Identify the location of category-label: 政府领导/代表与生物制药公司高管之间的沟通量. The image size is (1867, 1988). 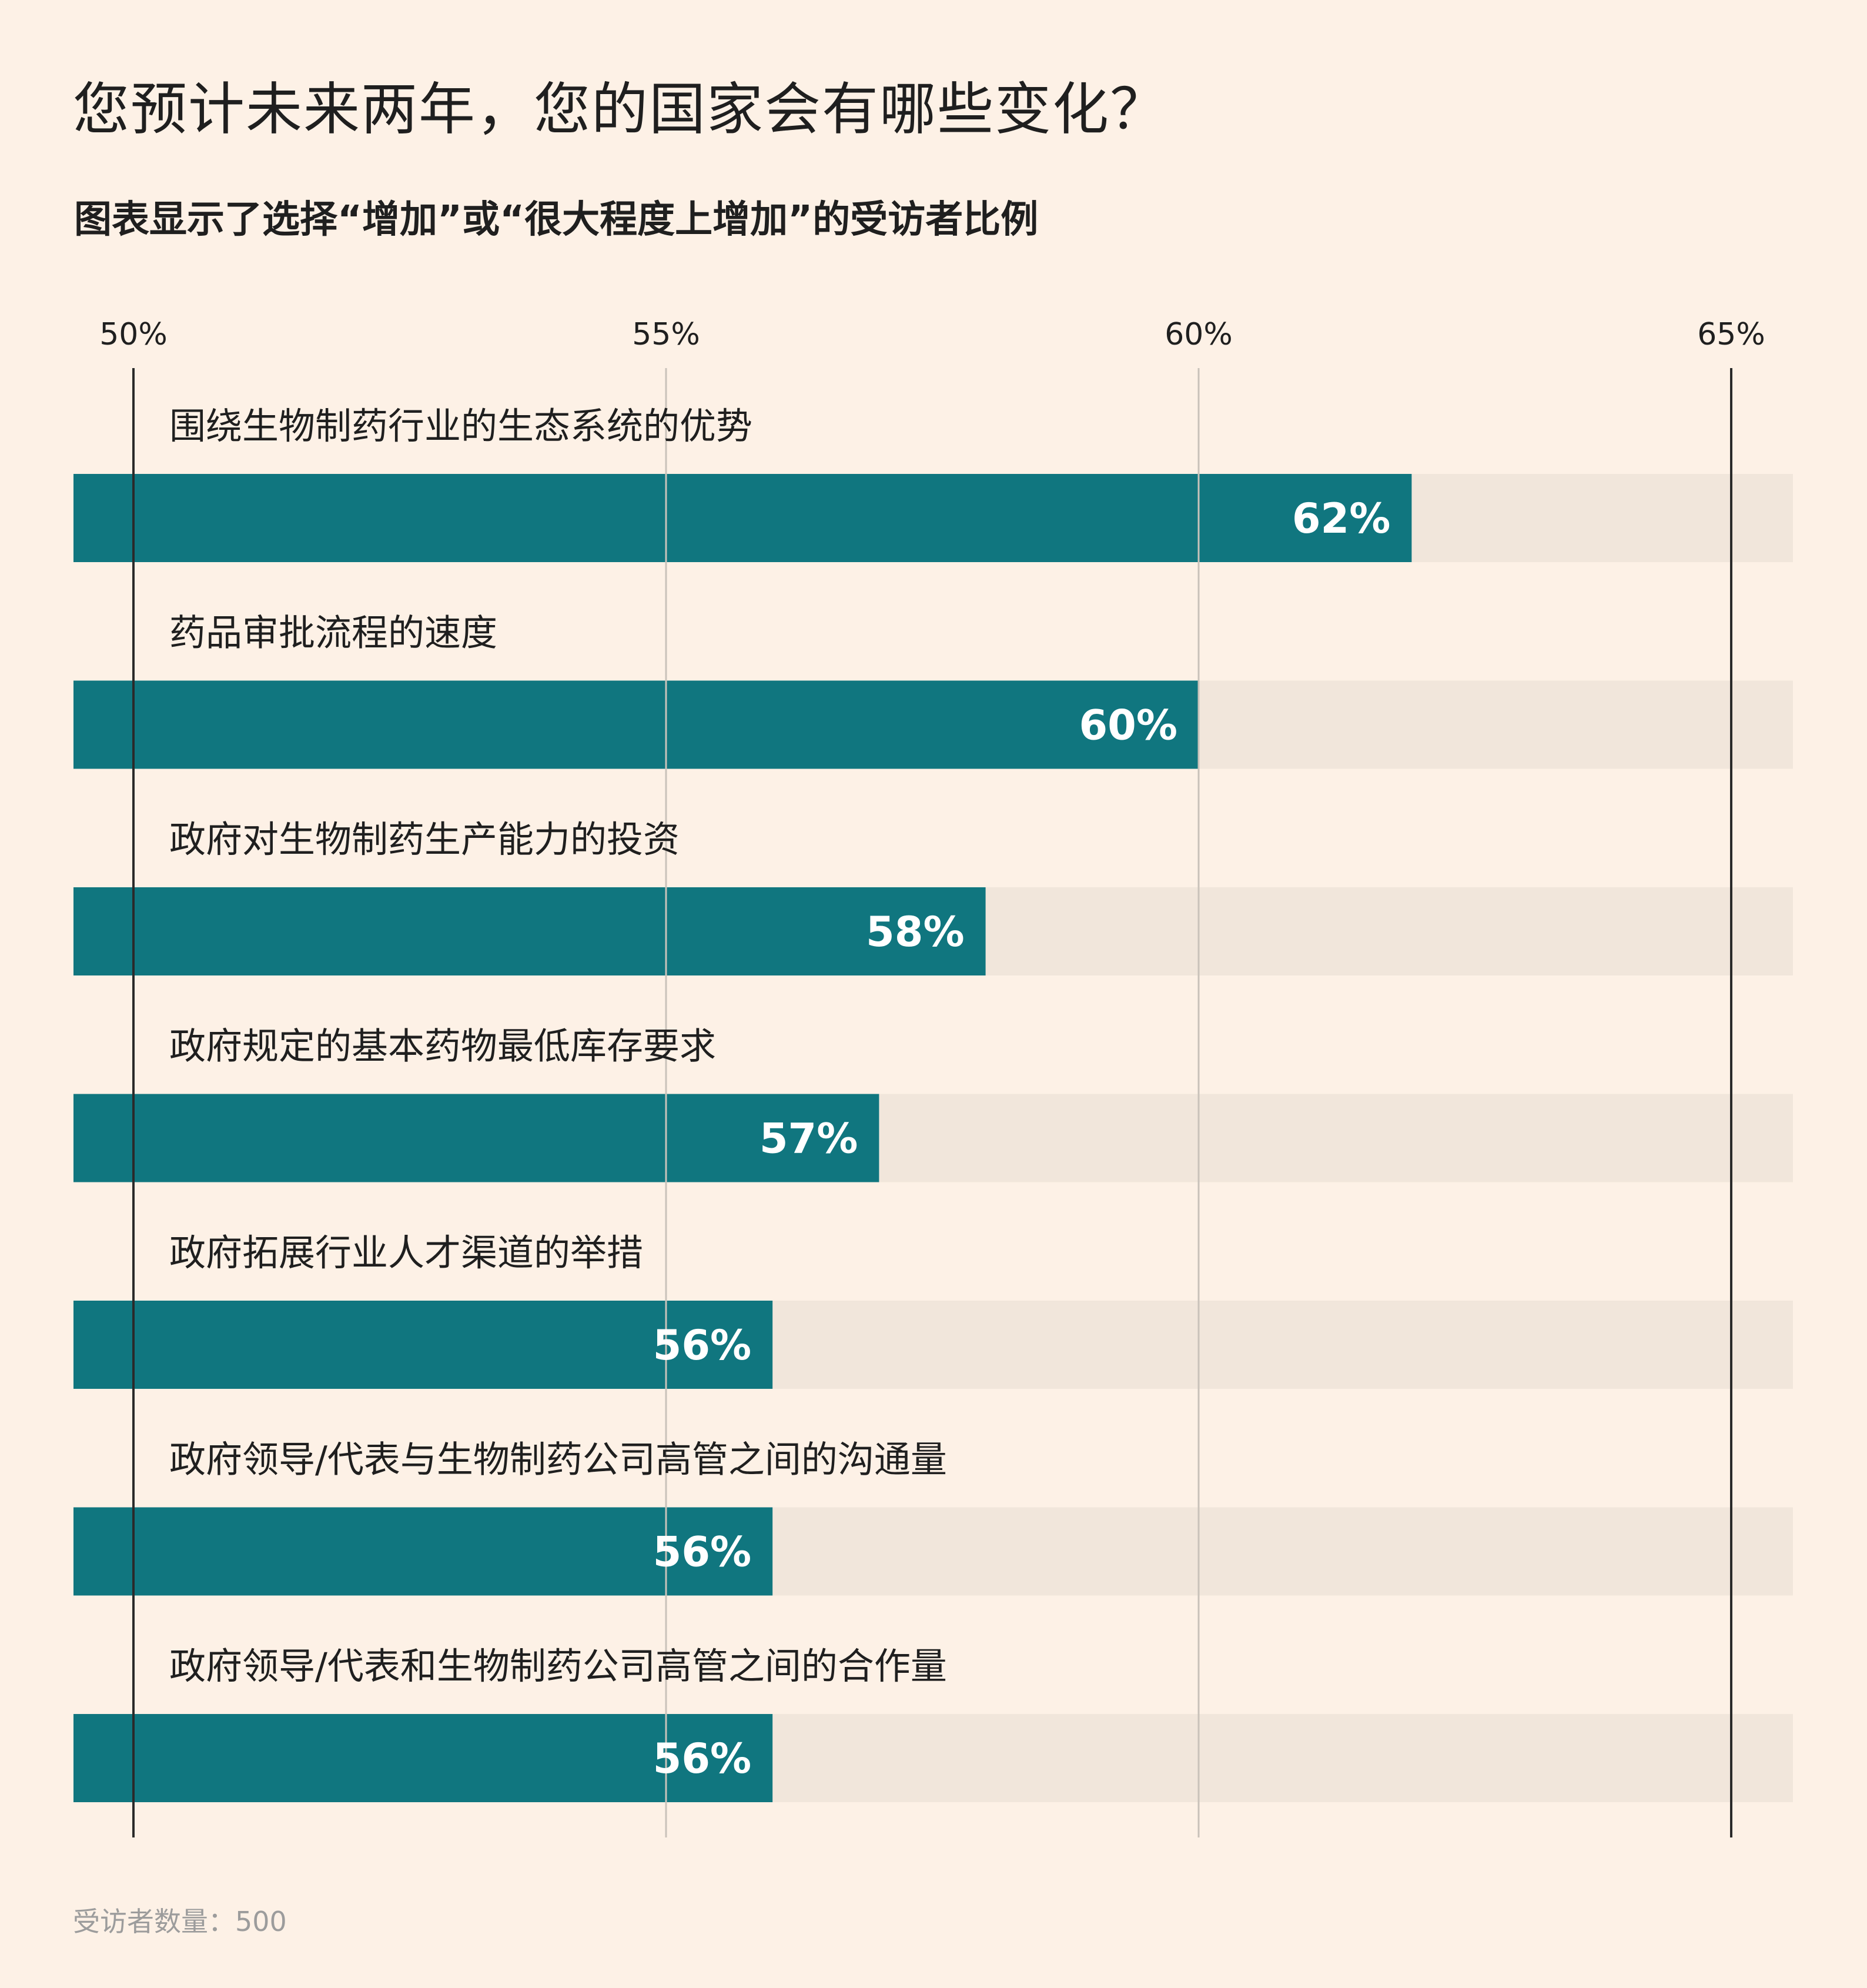
(558, 1459).